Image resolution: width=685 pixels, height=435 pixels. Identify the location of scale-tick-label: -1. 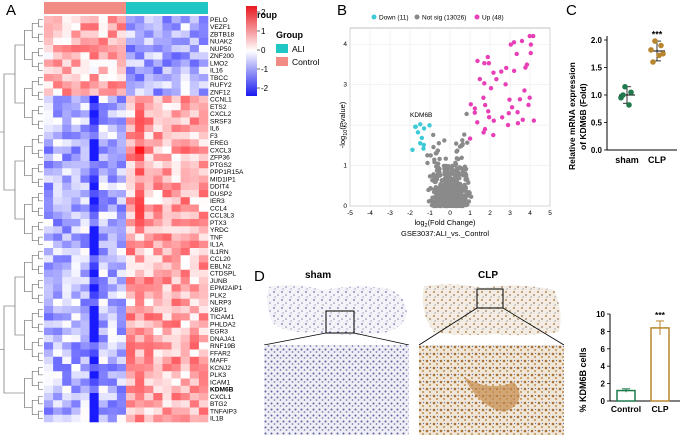
(265, 69).